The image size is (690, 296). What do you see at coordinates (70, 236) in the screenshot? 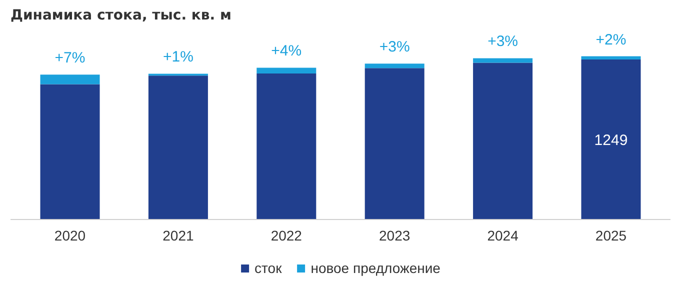
I see `x-tick-label: 2020` at bounding box center [70, 236].